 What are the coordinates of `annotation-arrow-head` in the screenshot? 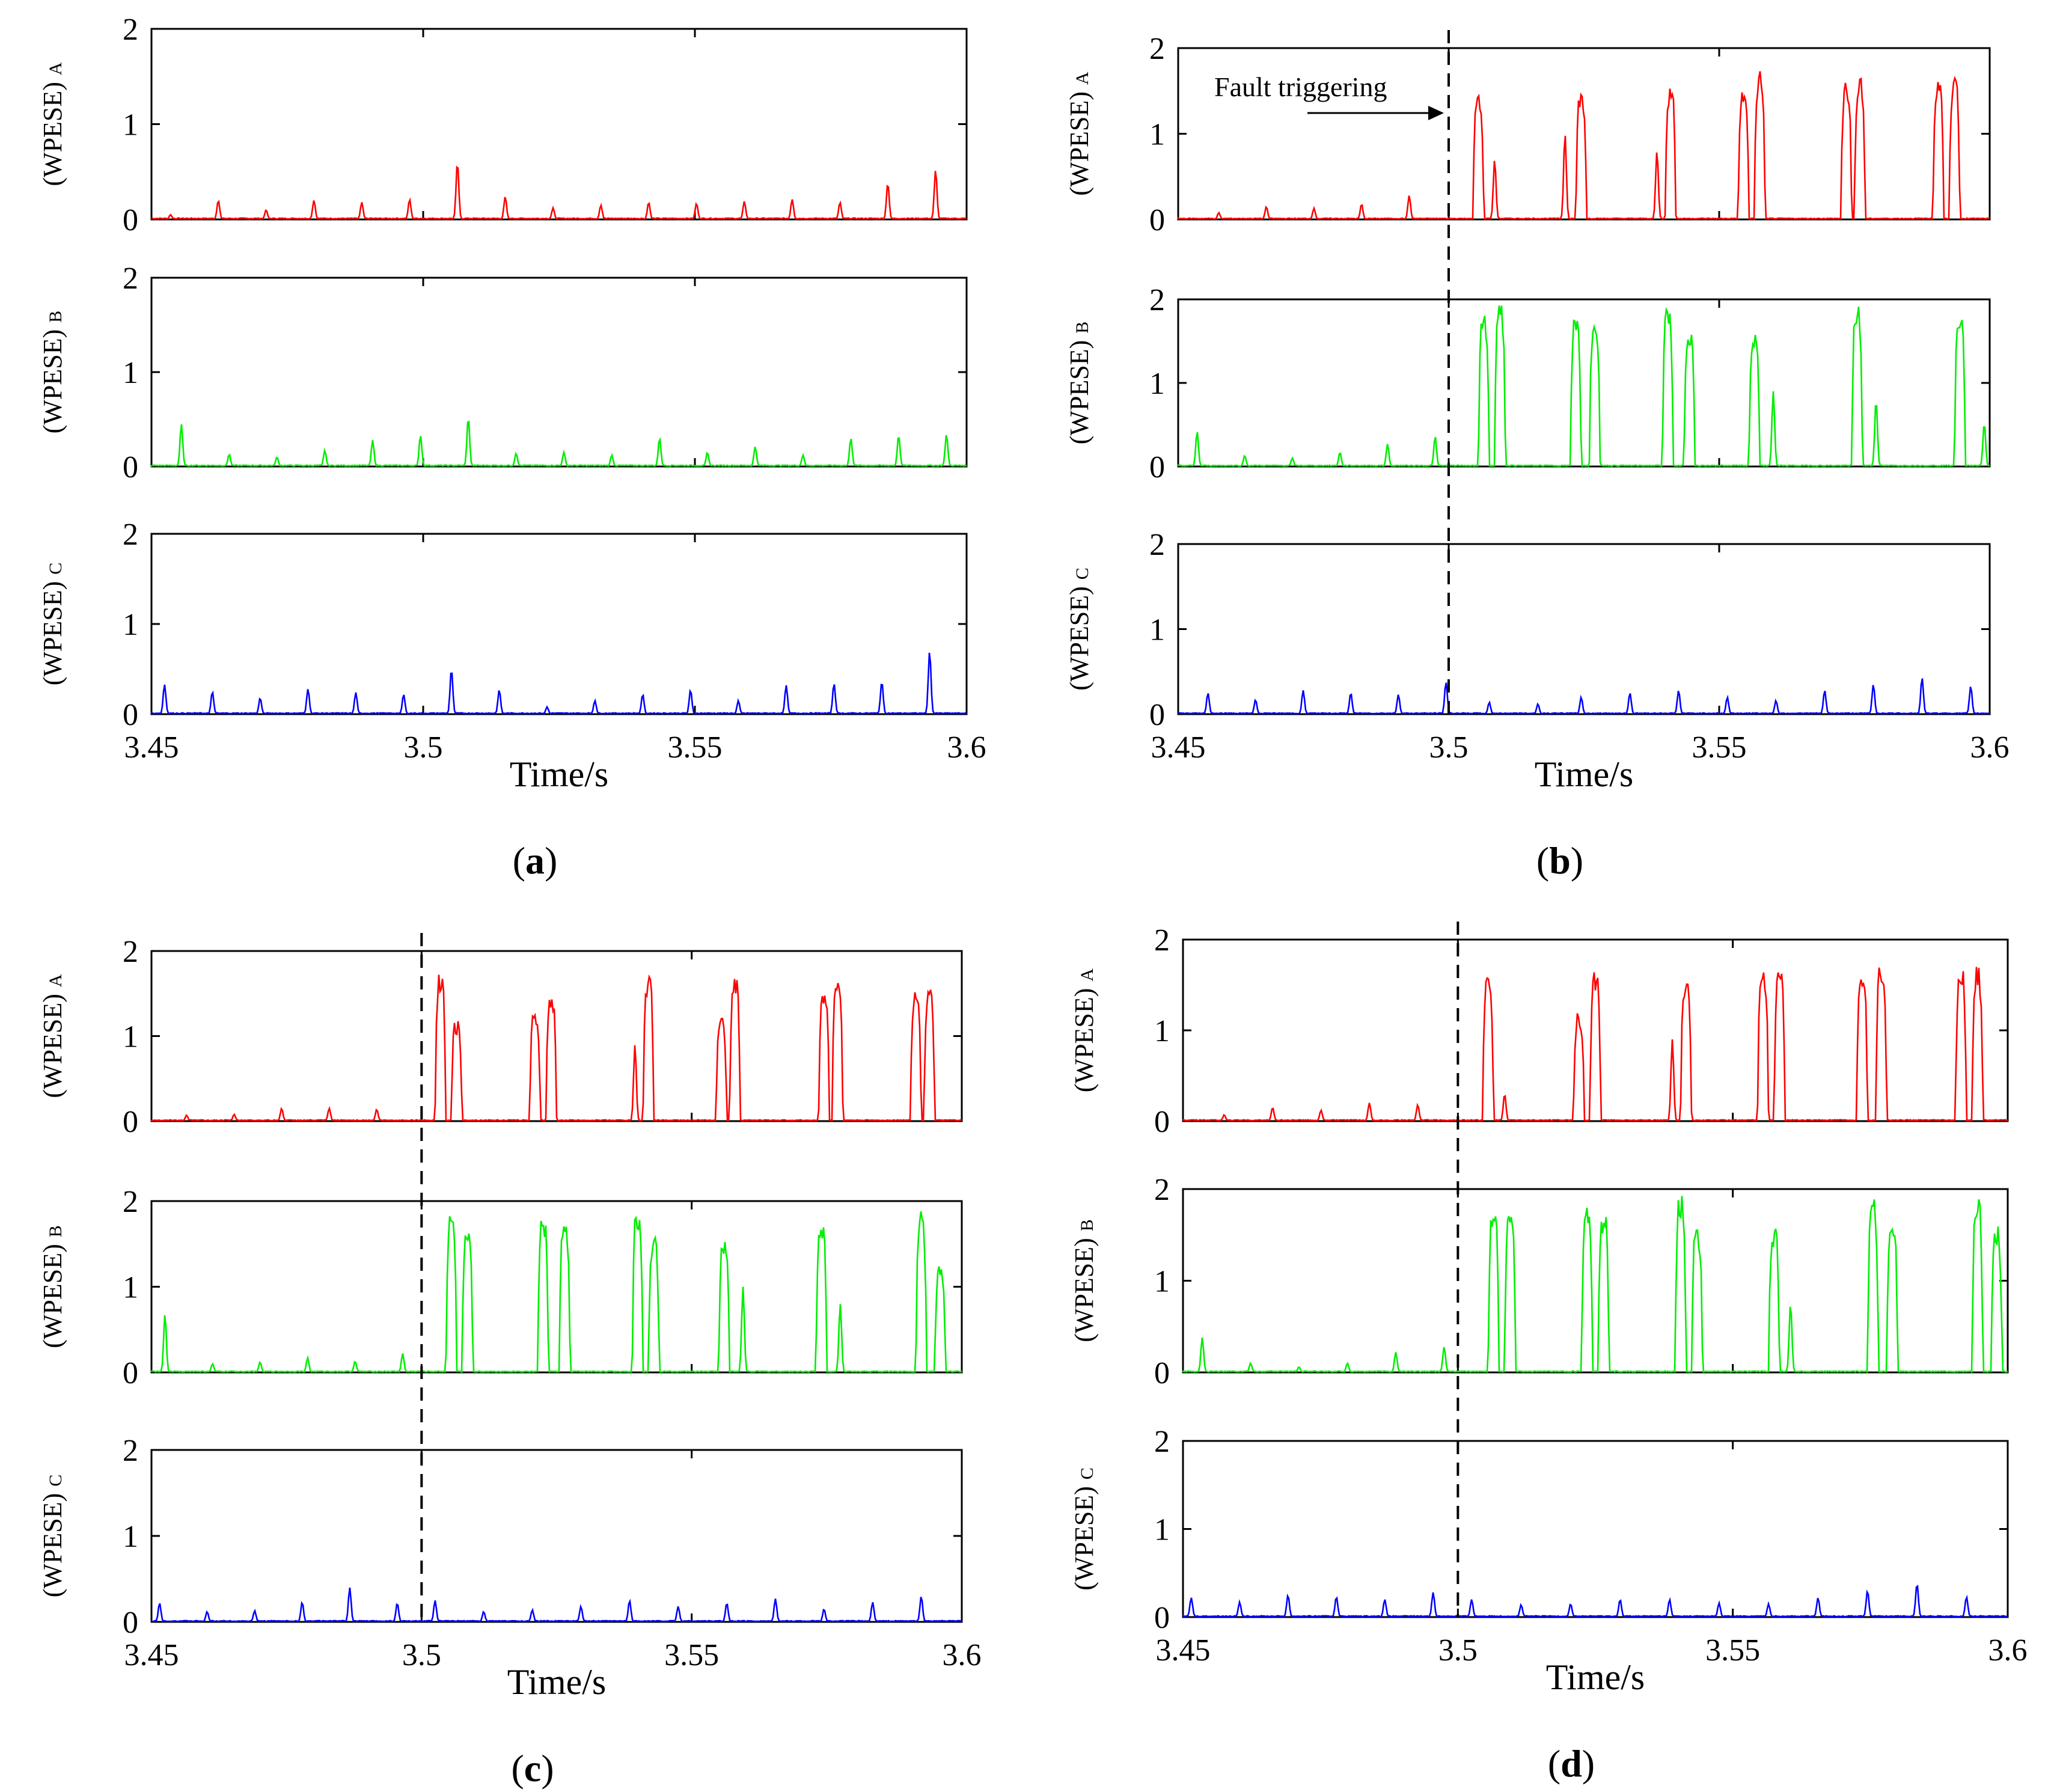 It's located at (1436, 113).